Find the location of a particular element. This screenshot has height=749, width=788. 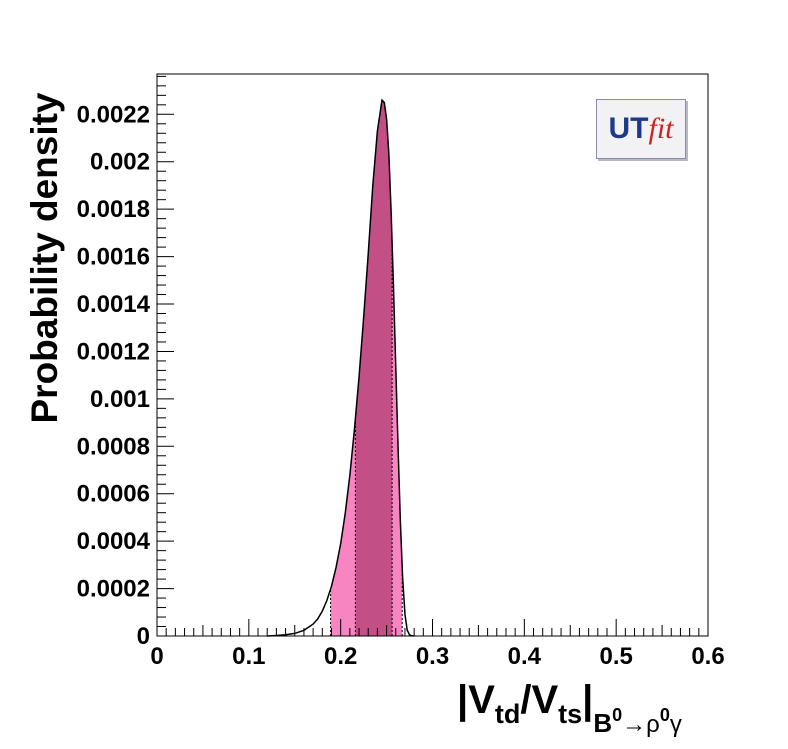

logo-fit-text: fit is located at coordinates (661, 128).